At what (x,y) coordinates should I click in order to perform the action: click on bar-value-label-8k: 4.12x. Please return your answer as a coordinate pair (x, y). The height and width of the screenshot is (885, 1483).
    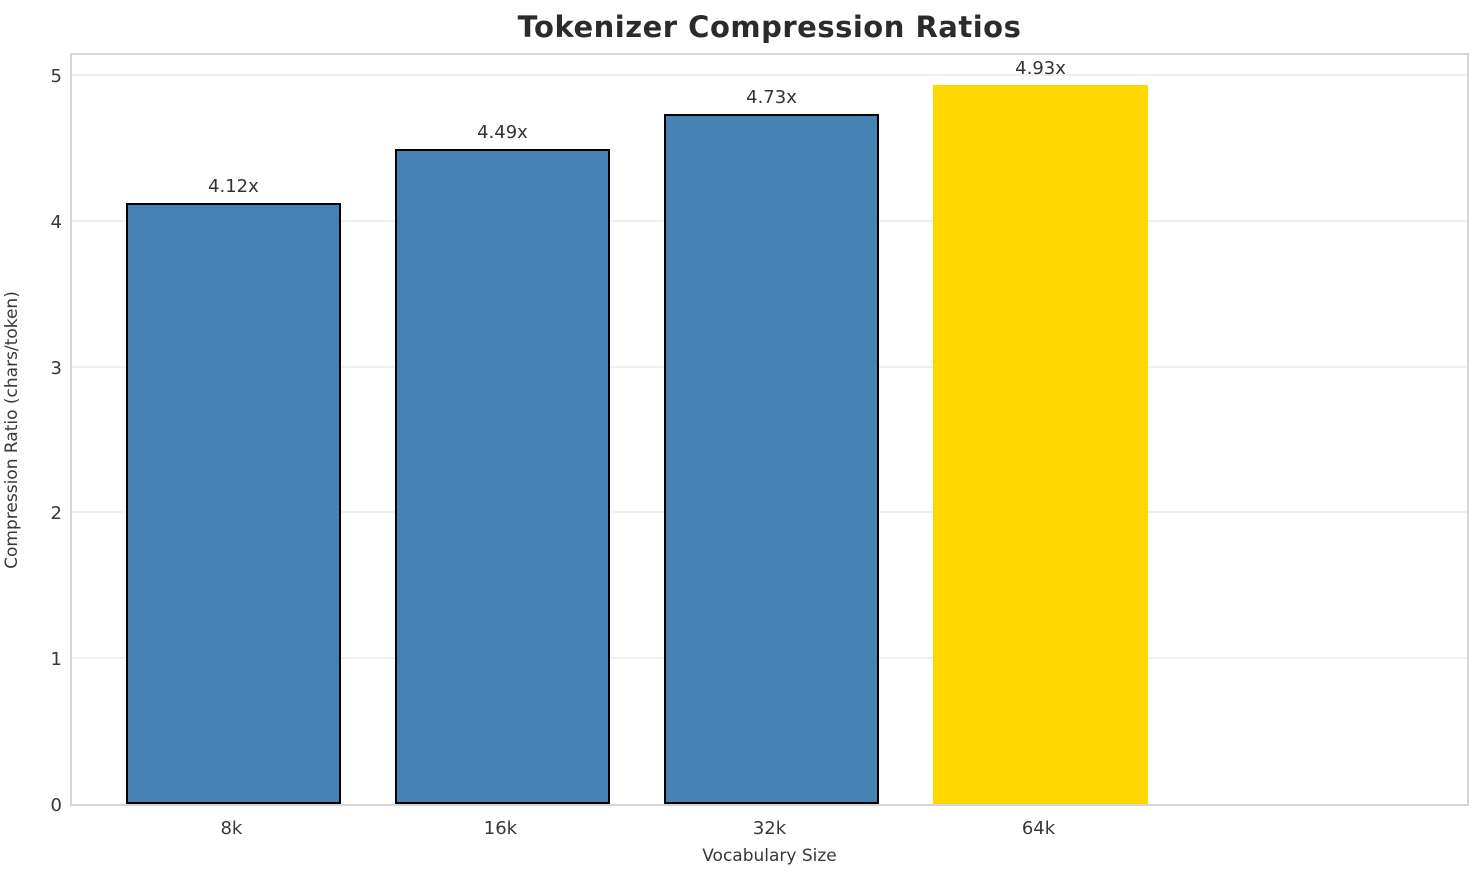
    Looking at the image, I should click on (233, 187).